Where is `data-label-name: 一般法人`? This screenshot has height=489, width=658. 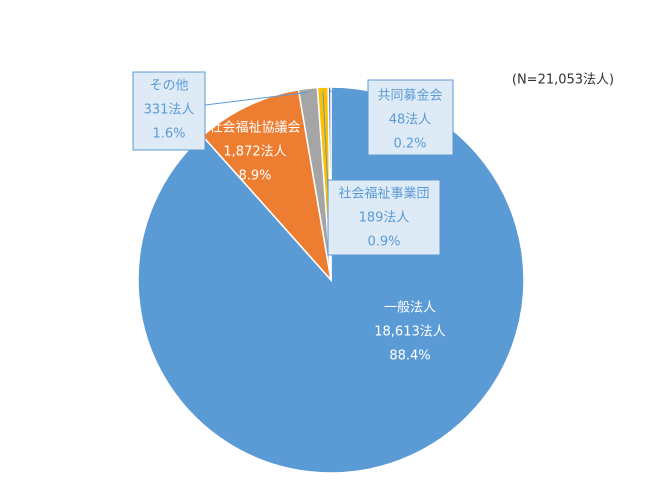
data-label-name: 一般法人 is located at coordinates (410, 308).